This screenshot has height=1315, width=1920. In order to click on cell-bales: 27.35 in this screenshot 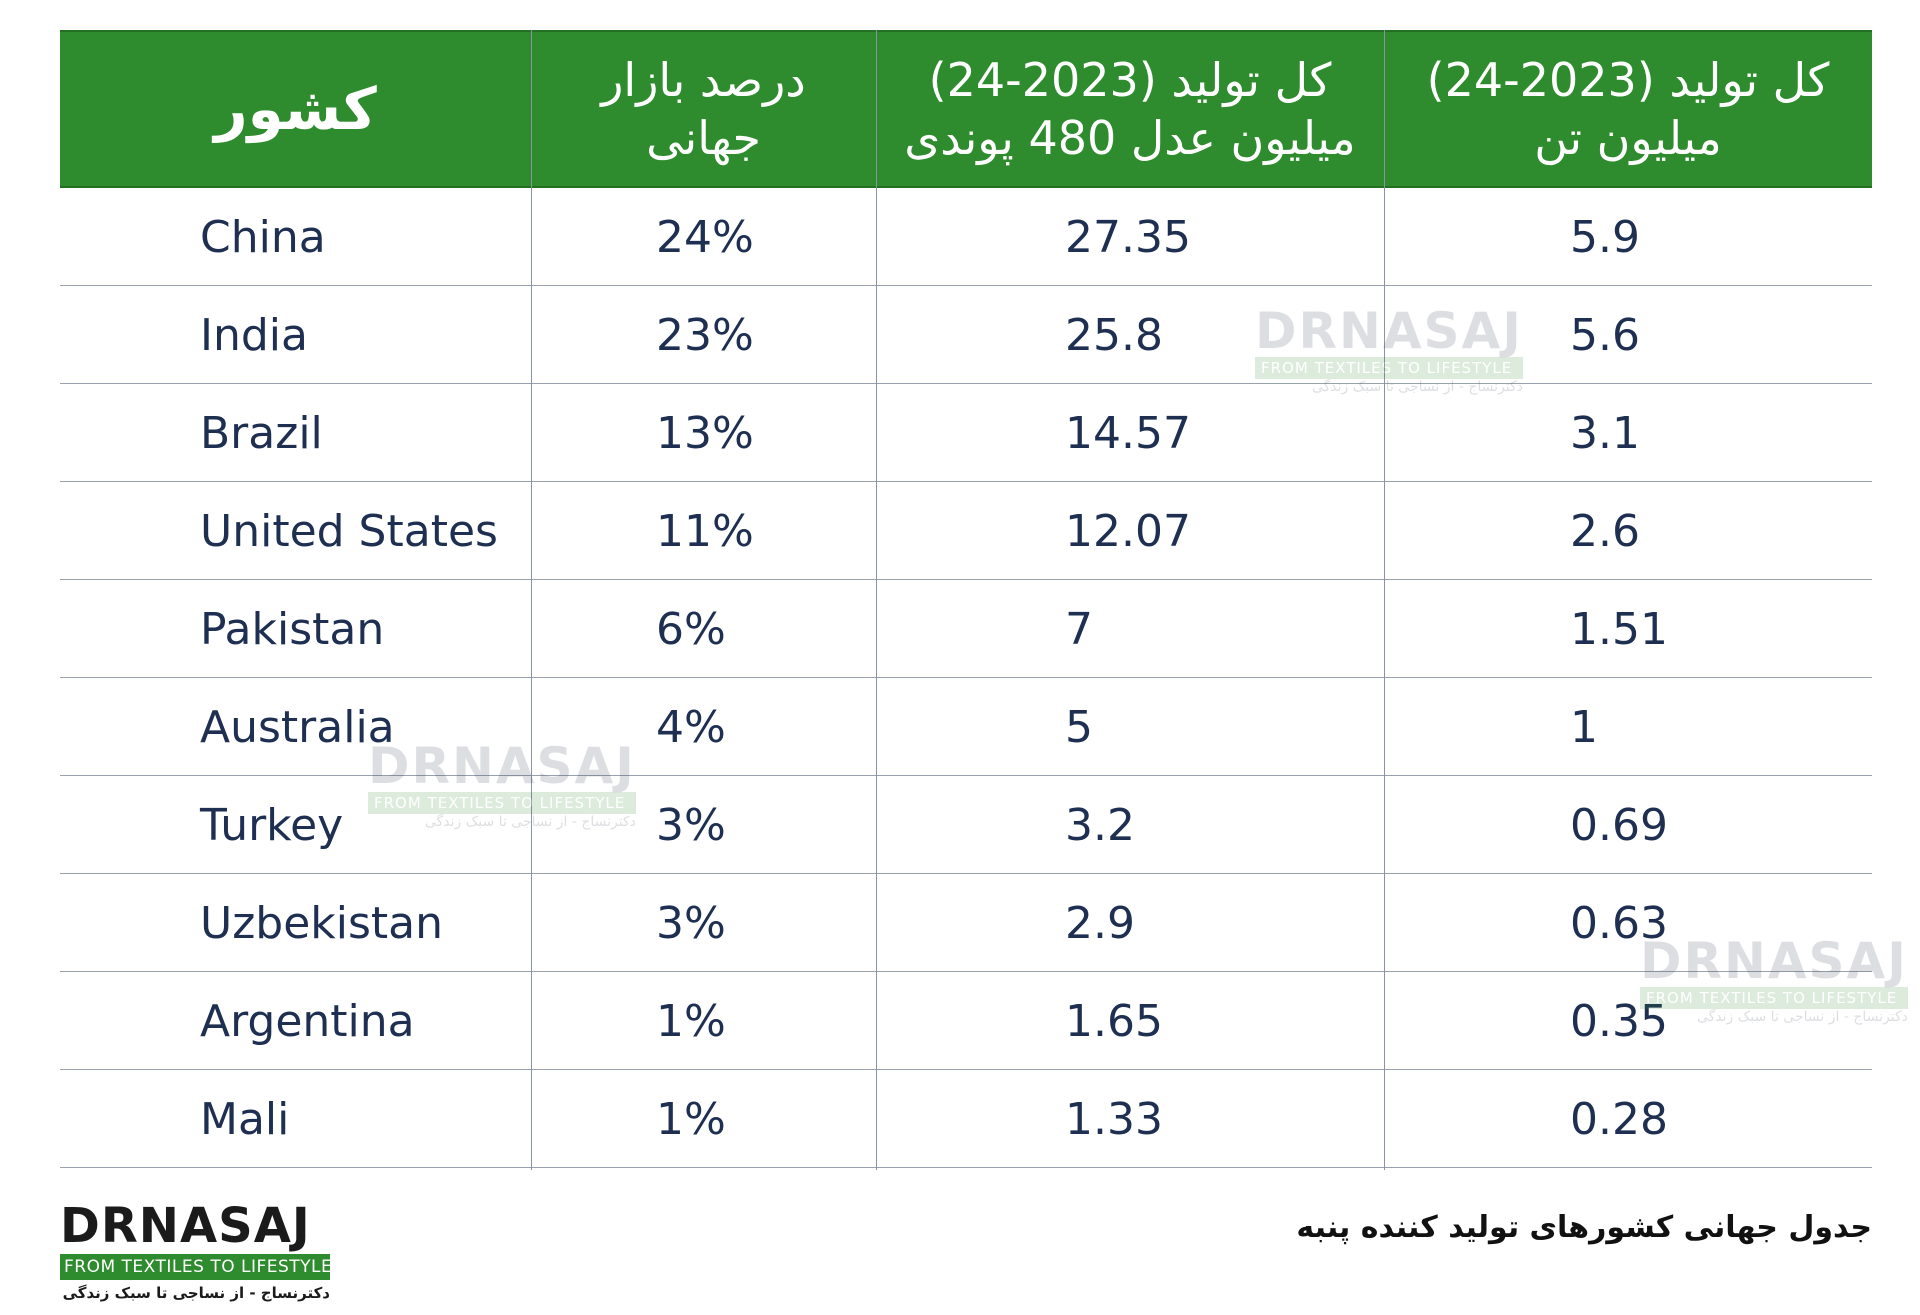, I will do `click(1128, 237)`.